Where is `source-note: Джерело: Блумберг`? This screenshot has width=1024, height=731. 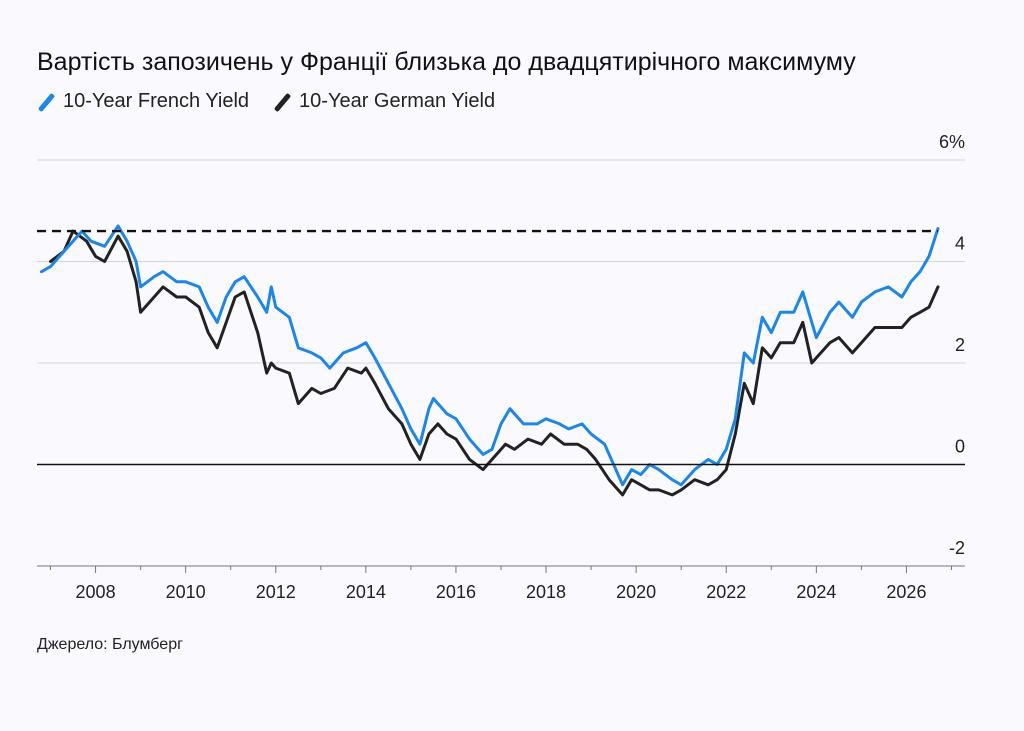
source-note: Джерело: Блумберг is located at coordinates (110, 644).